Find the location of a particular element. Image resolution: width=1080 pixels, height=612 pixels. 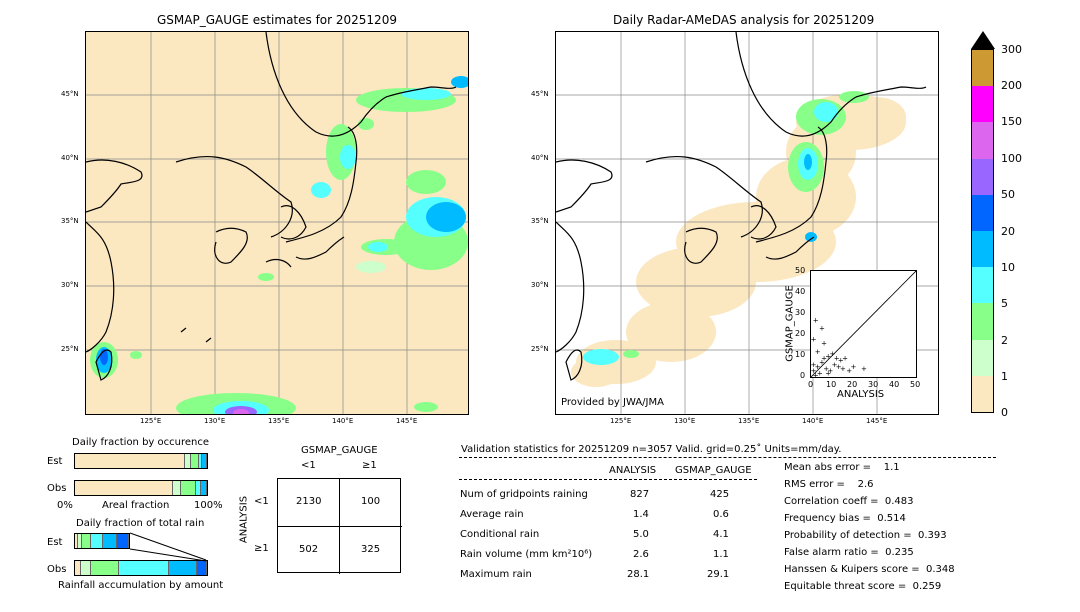

right-lon-label-125: 125°E is located at coordinates (621, 421).